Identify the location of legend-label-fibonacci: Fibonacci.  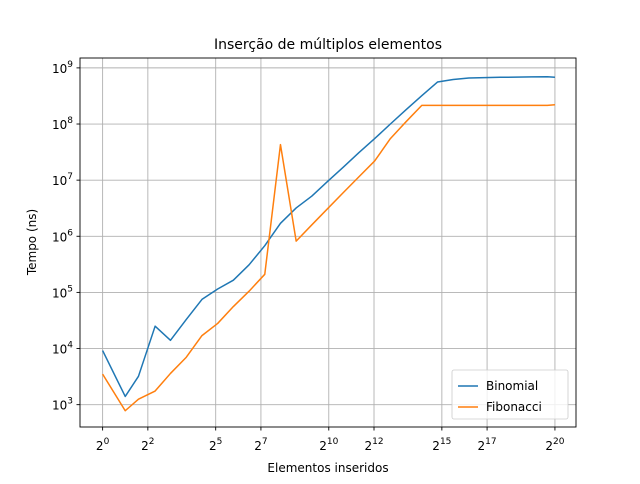
(514, 407).